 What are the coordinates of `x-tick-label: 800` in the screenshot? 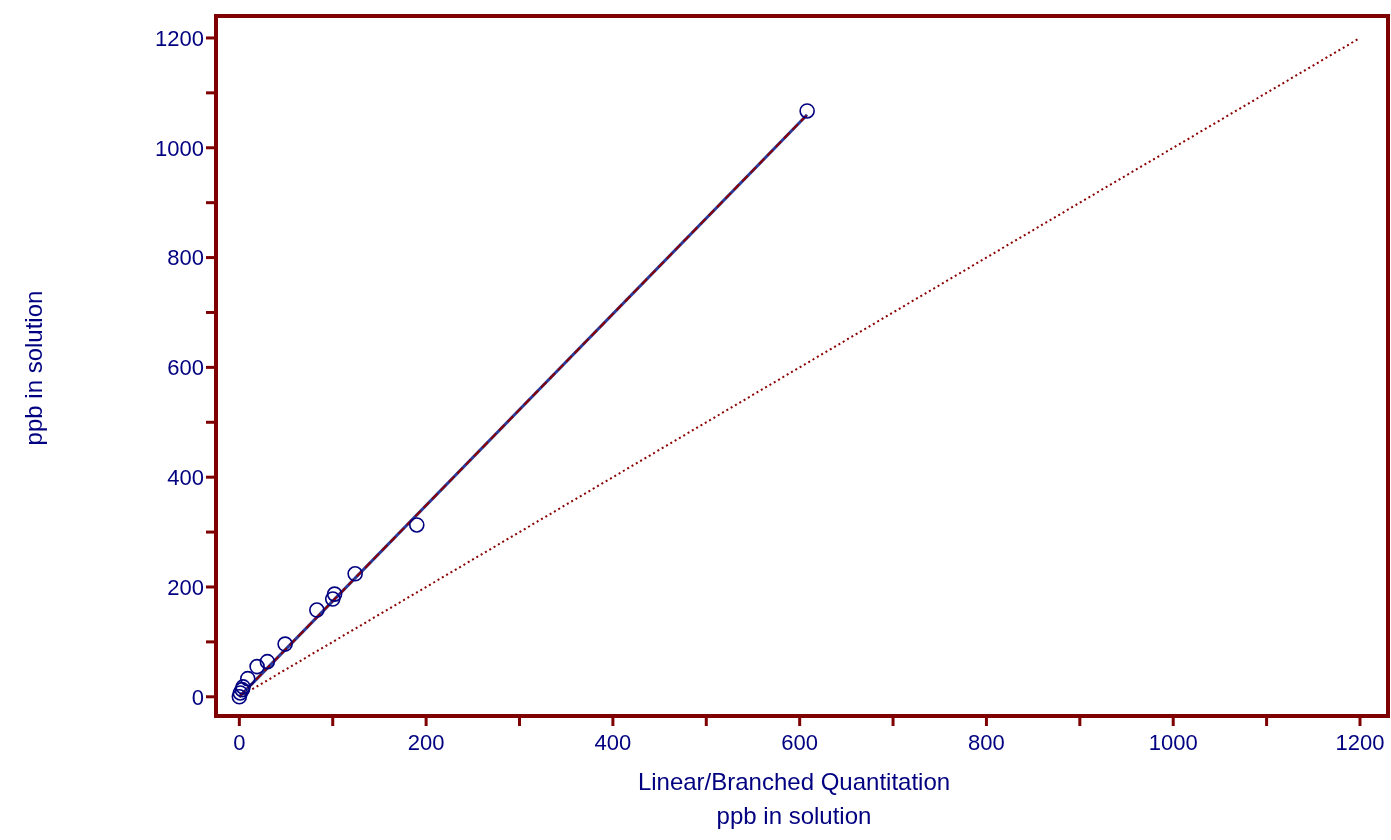 It's located at (986, 742).